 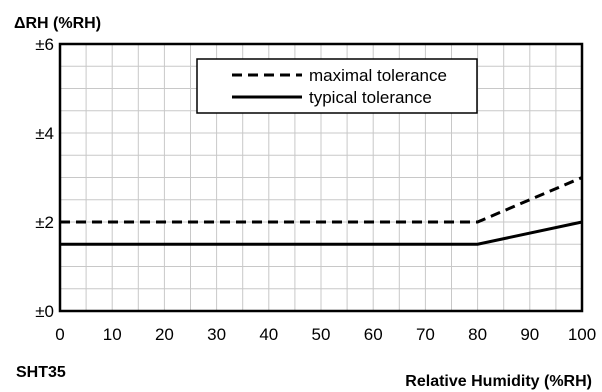 What do you see at coordinates (41, 372) in the screenshot?
I see `sensor-model-label: SHT35` at bounding box center [41, 372].